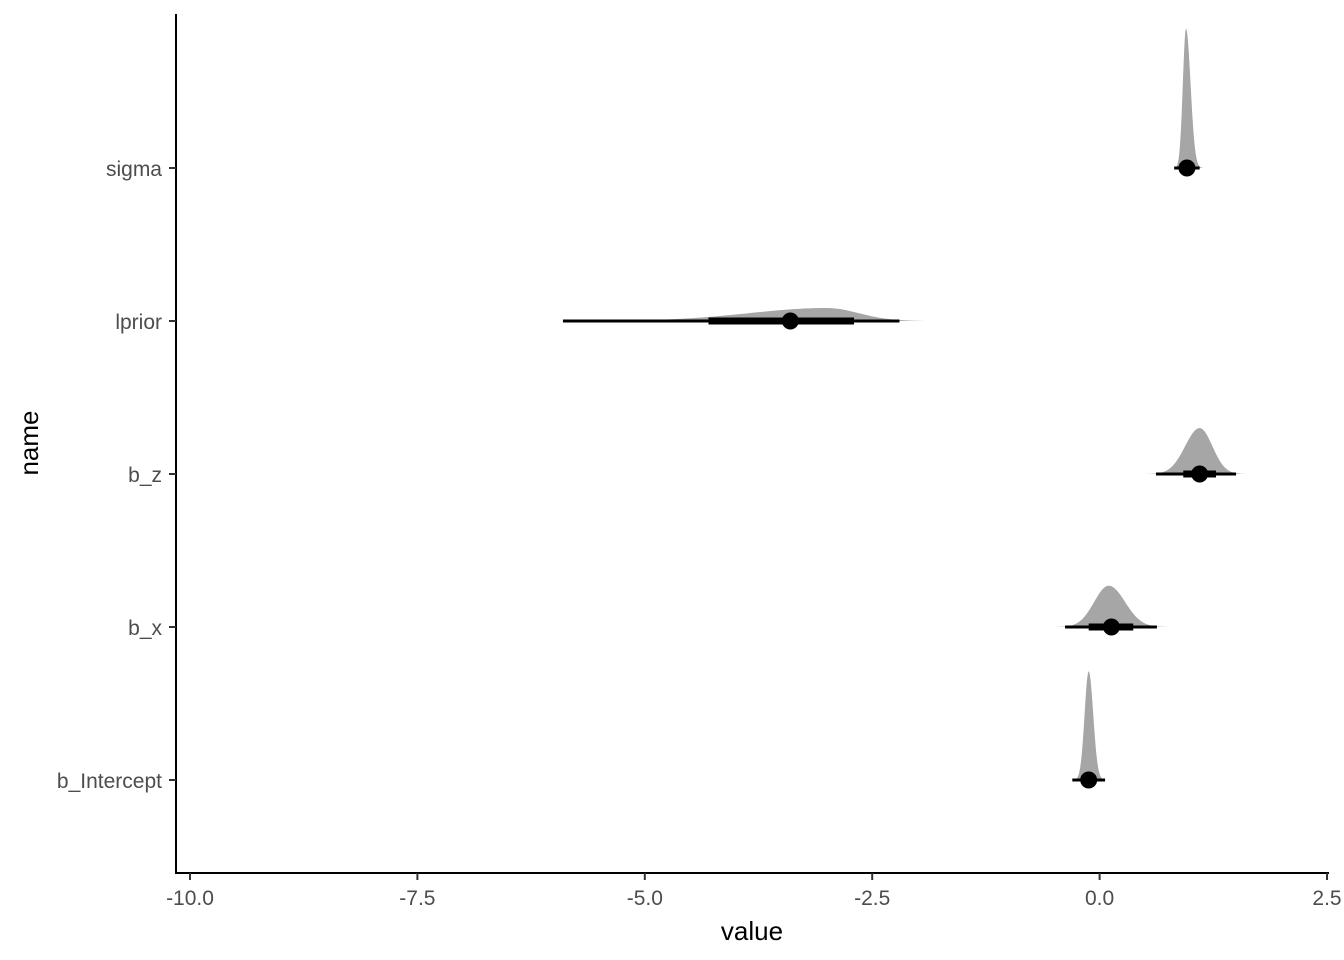 The width and height of the screenshot is (1344, 960). Describe the element at coordinates (1099, 898) in the screenshot. I see `x-tick-label: 0.0` at that location.